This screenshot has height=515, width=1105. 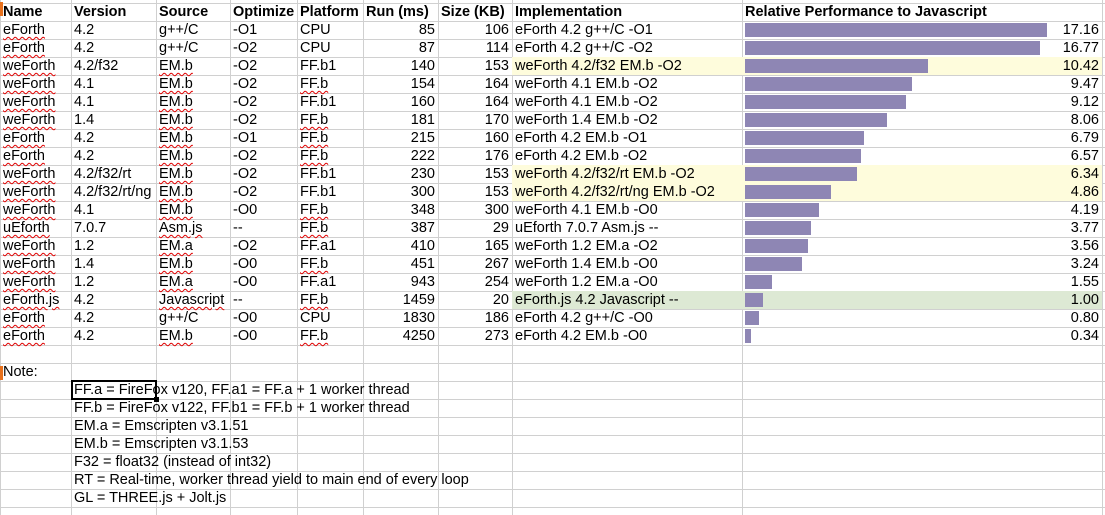 I want to click on cell-size-kb: 176, so click(x=475, y=156).